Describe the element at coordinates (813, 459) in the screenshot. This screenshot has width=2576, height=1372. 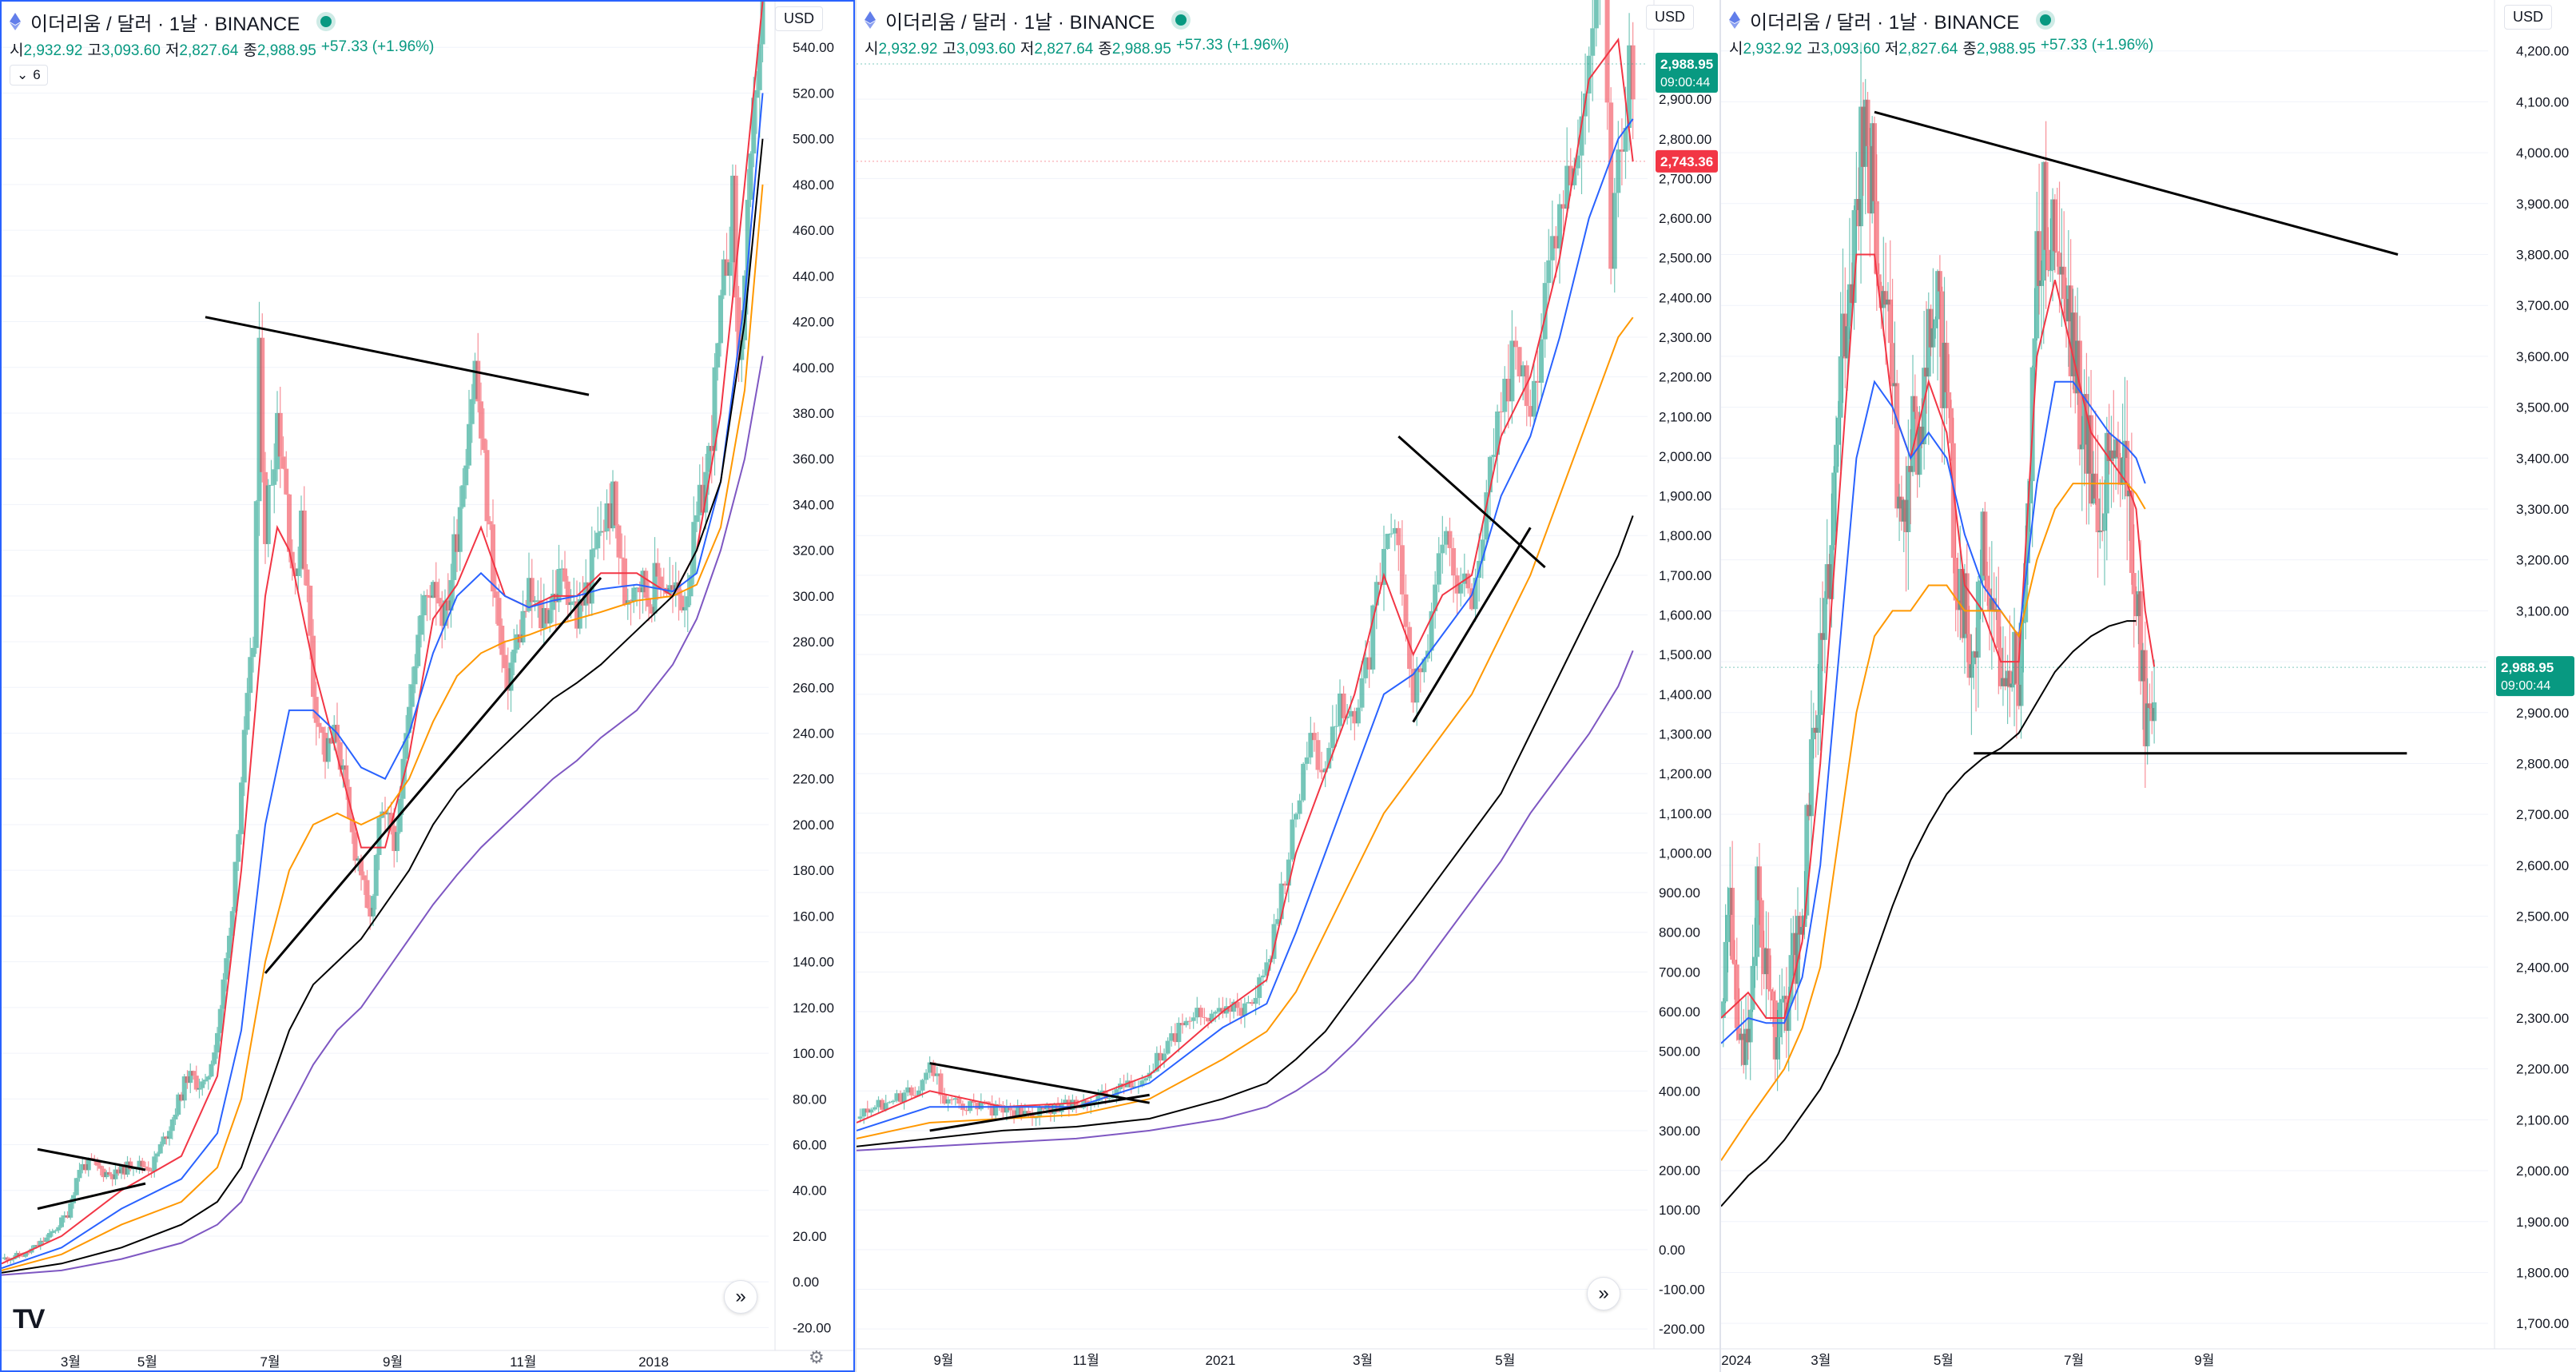
I see `y-tick-label: 360.00` at that location.